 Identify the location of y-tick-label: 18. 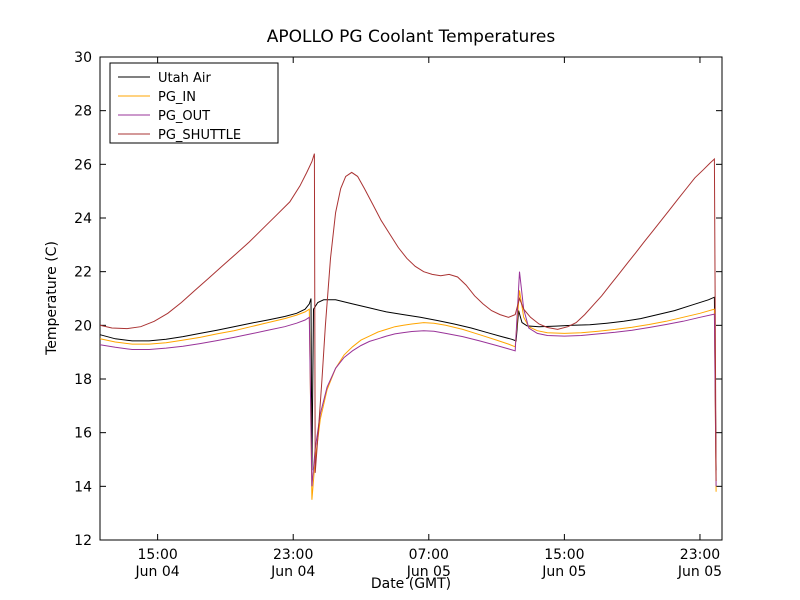
(83, 380).